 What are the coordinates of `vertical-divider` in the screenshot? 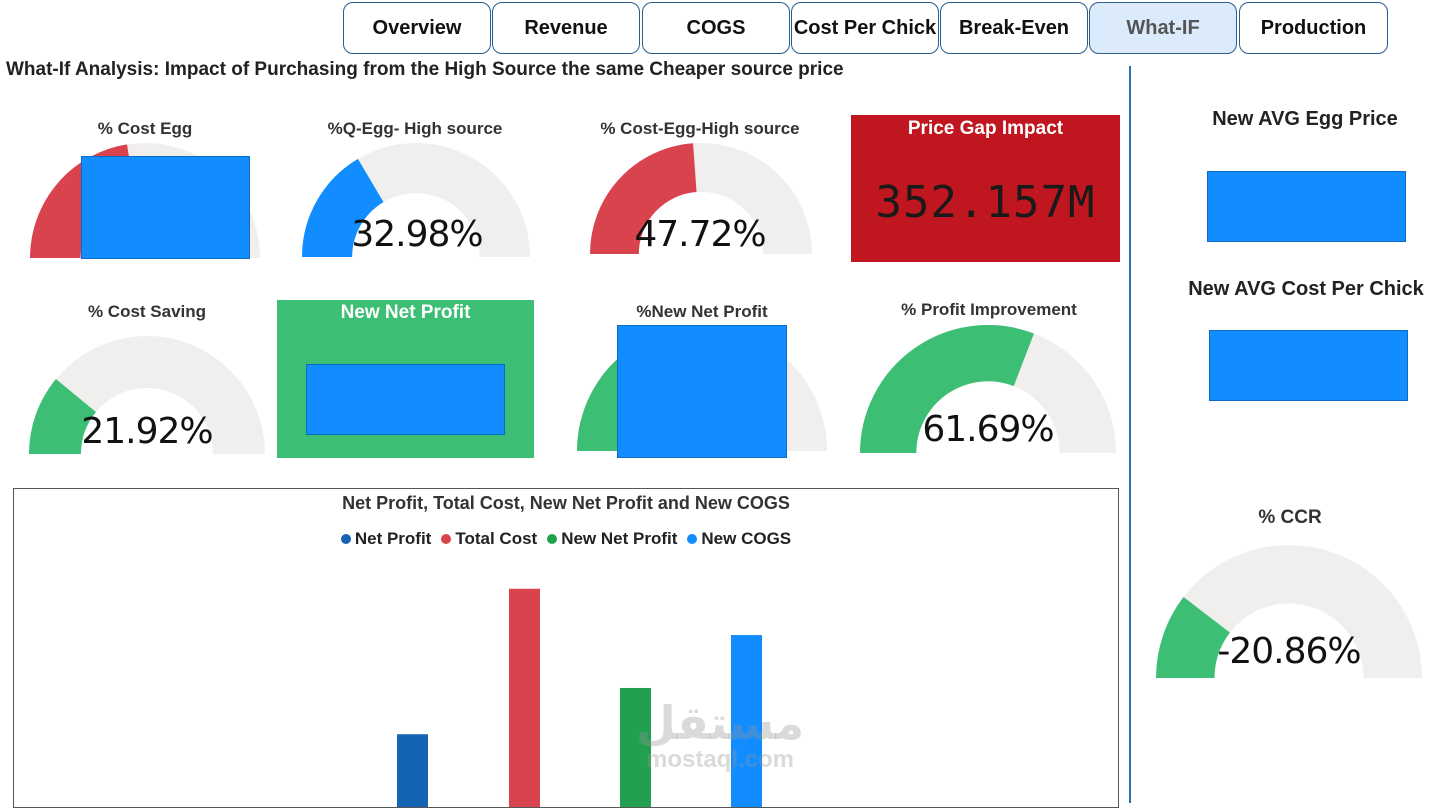 It's located at (1130, 434).